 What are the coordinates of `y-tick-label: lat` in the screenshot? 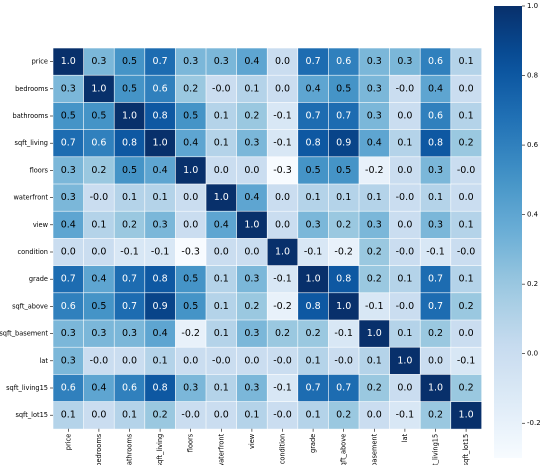 It's located at (44, 361).